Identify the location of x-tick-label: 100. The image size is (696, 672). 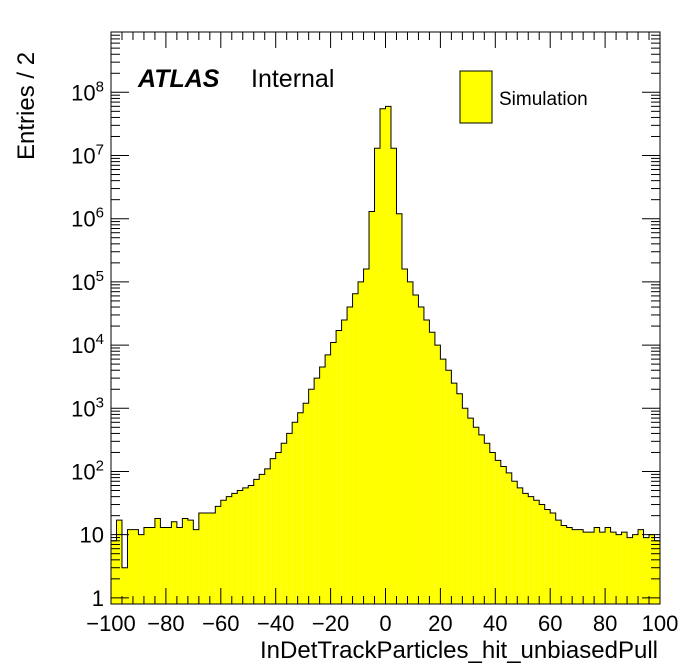
(660, 623).